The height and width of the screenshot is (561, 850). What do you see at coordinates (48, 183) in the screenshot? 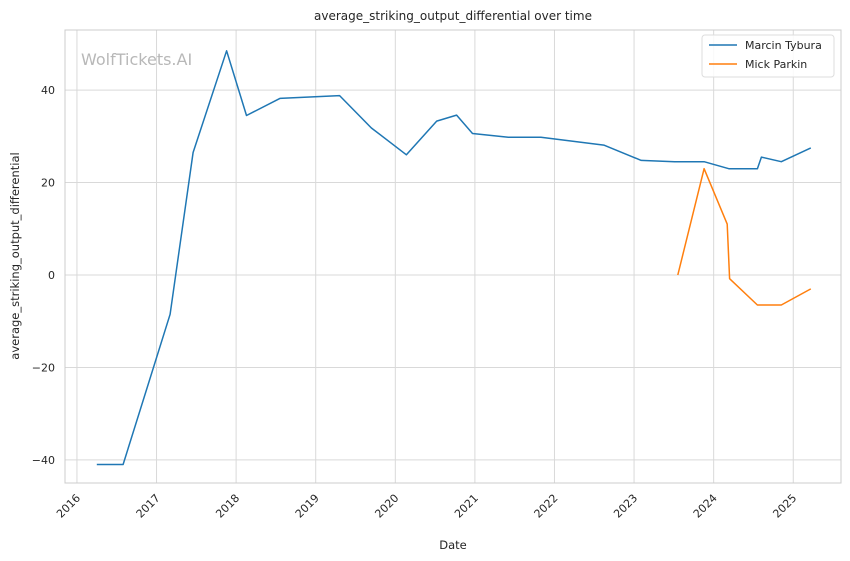
I see `y-tick-label: 20` at bounding box center [48, 183].